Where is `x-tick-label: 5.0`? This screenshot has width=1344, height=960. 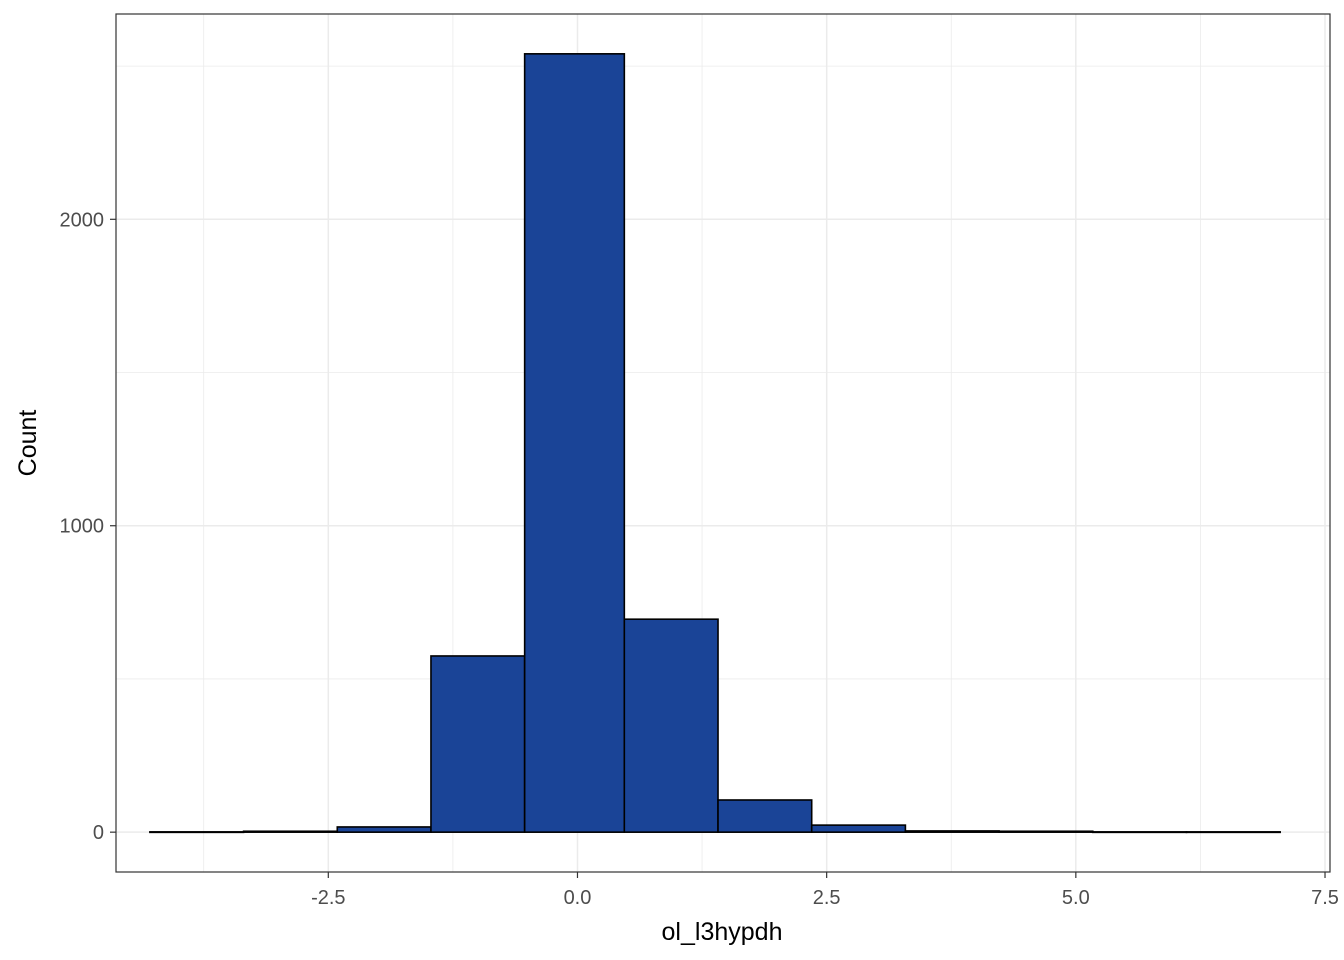 x-tick-label: 5.0 is located at coordinates (1076, 898).